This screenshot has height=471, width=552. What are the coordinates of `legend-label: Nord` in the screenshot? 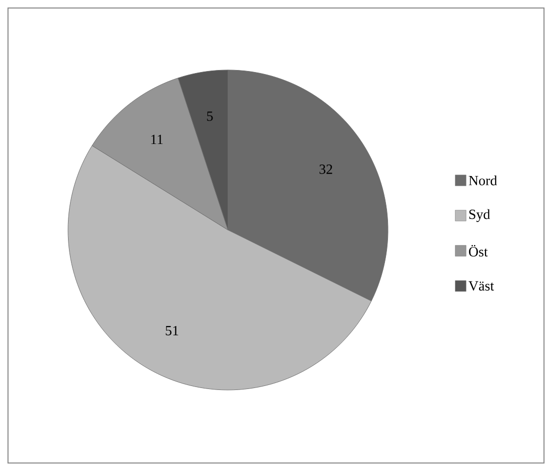 It's located at (483, 180).